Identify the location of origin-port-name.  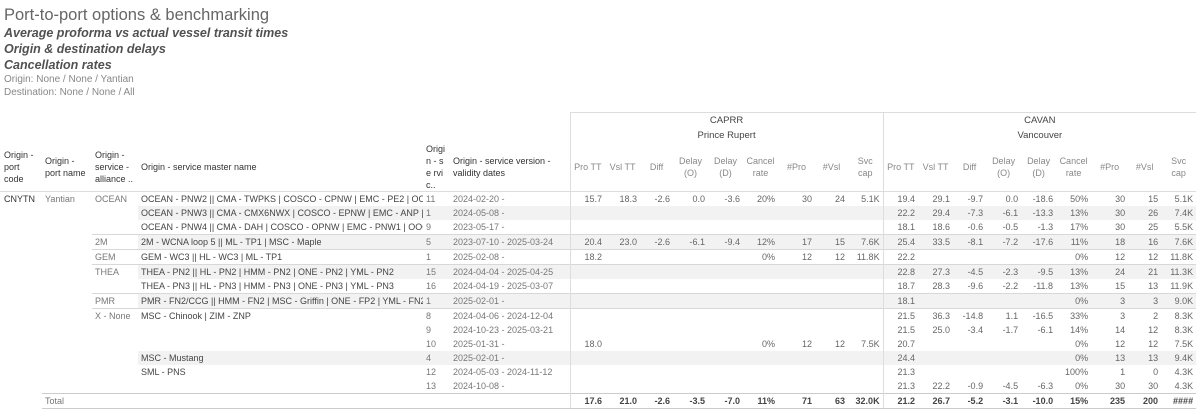
(67, 242).